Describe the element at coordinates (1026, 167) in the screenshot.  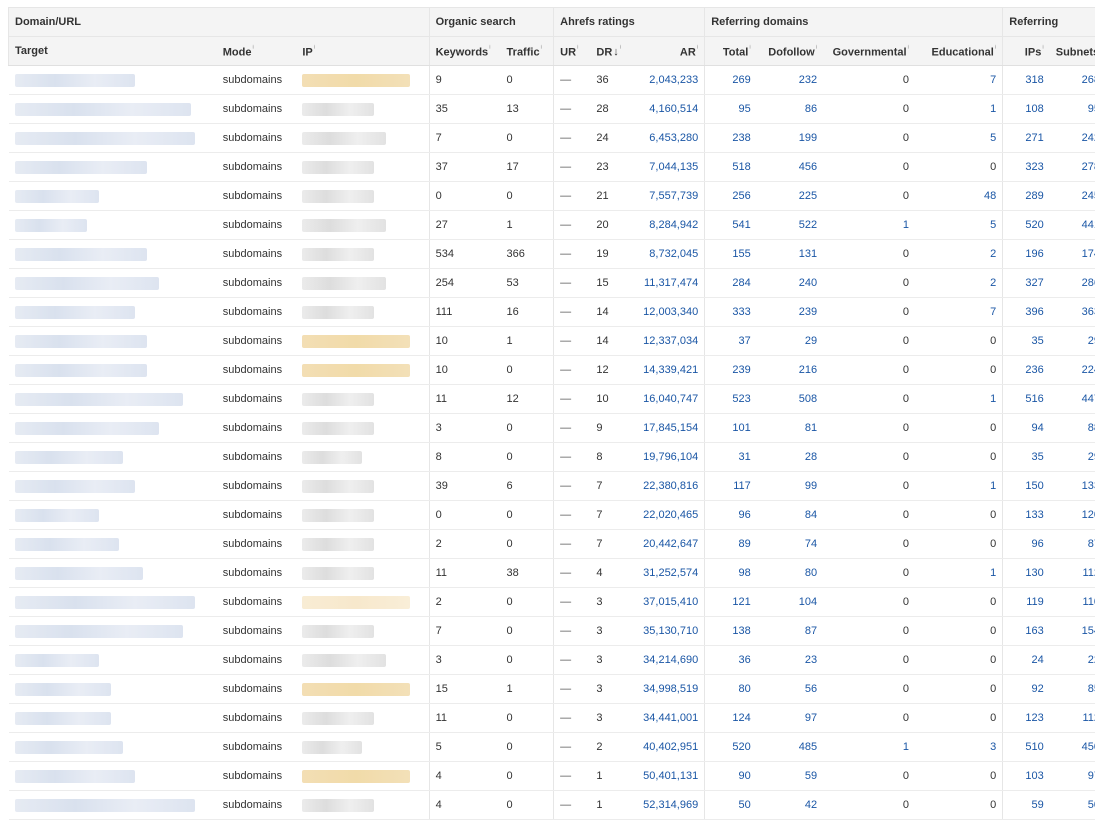
I see `cell-ips: 323` at that location.